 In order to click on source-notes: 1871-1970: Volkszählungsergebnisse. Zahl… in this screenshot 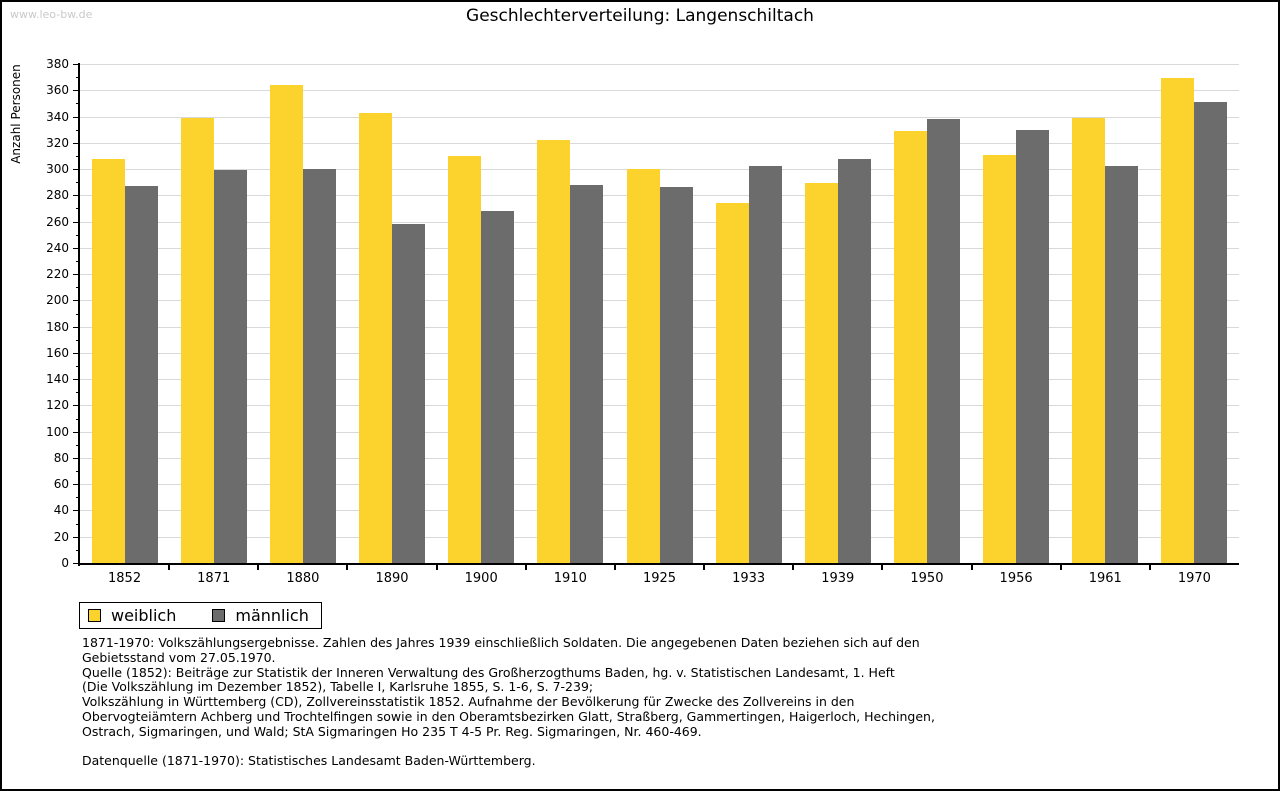, I will do `click(508, 702)`.